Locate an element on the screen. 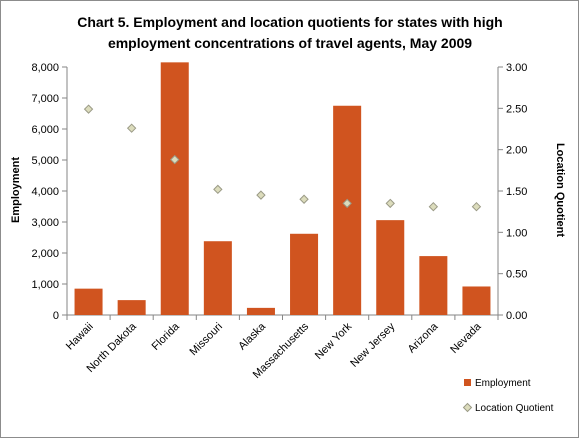 This screenshot has height=438, width=579. y2-tick-label: 0.00 is located at coordinates (516, 316).